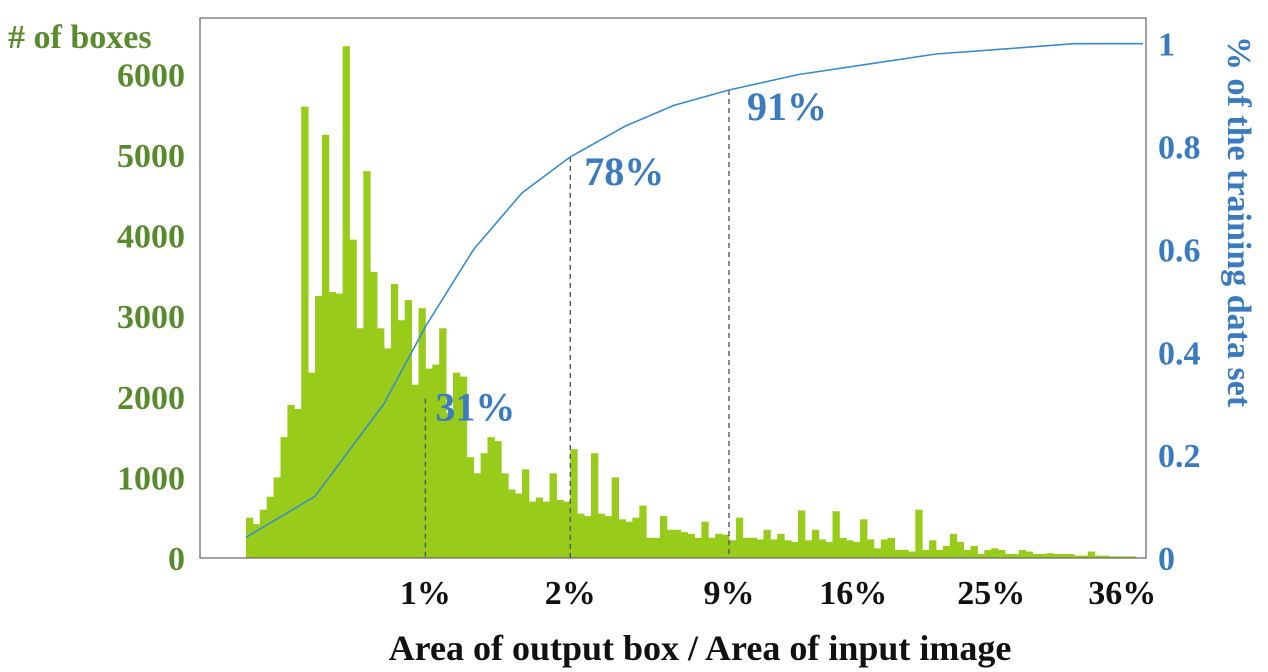 This screenshot has height=672, width=1268. I want to click on y-right-tick-label: 0.8, so click(1179, 148).